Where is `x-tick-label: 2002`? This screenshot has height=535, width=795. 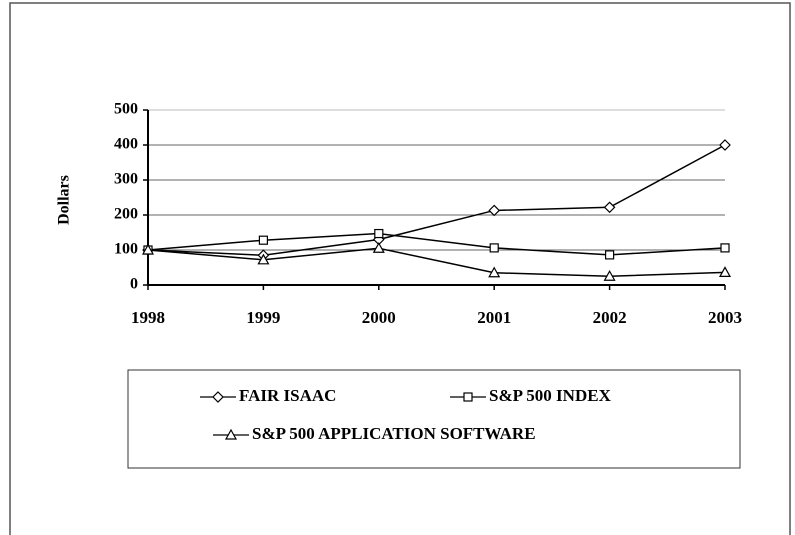 x-tick-label: 2002 is located at coordinates (610, 317).